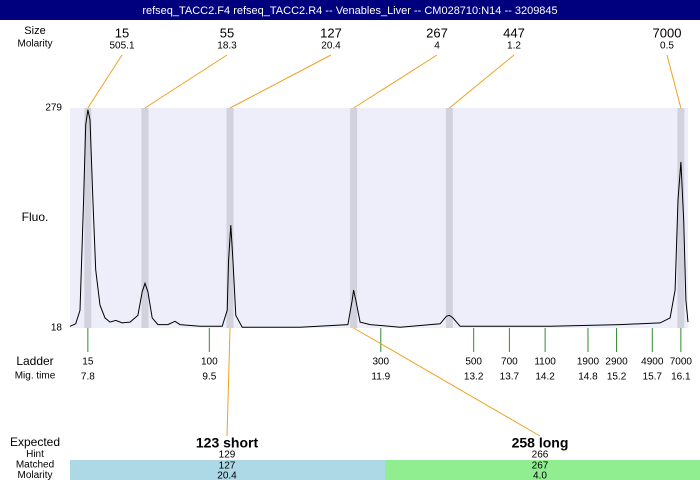 Image resolution: width=700 pixels, height=480 pixels. Describe the element at coordinates (545, 362) in the screenshot. I see `ladder-size: 1100` at that location.